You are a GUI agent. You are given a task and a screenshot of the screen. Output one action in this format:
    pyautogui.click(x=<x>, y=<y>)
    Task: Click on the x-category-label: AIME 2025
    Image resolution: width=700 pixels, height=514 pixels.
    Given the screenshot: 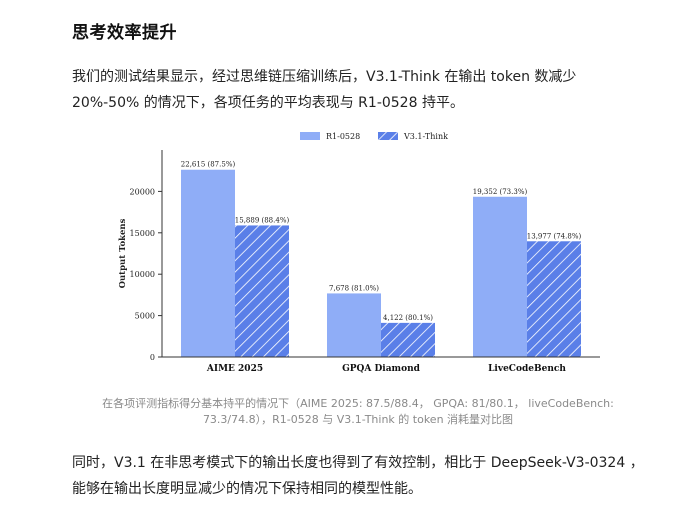 What is the action you would take?
    pyautogui.click(x=234, y=369)
    